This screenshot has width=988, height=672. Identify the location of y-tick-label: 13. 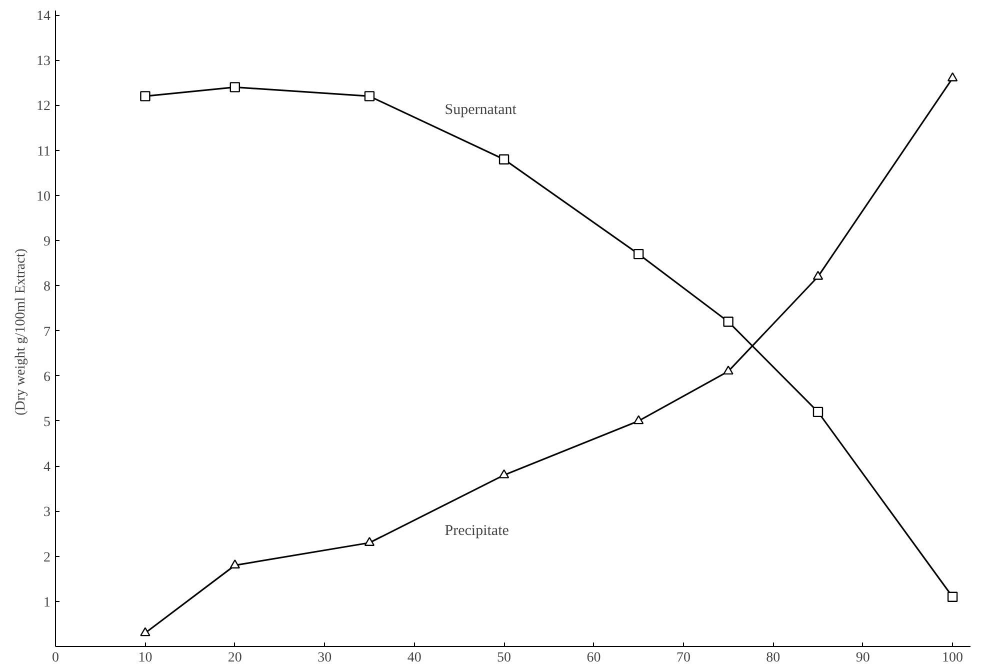
(43, 62).